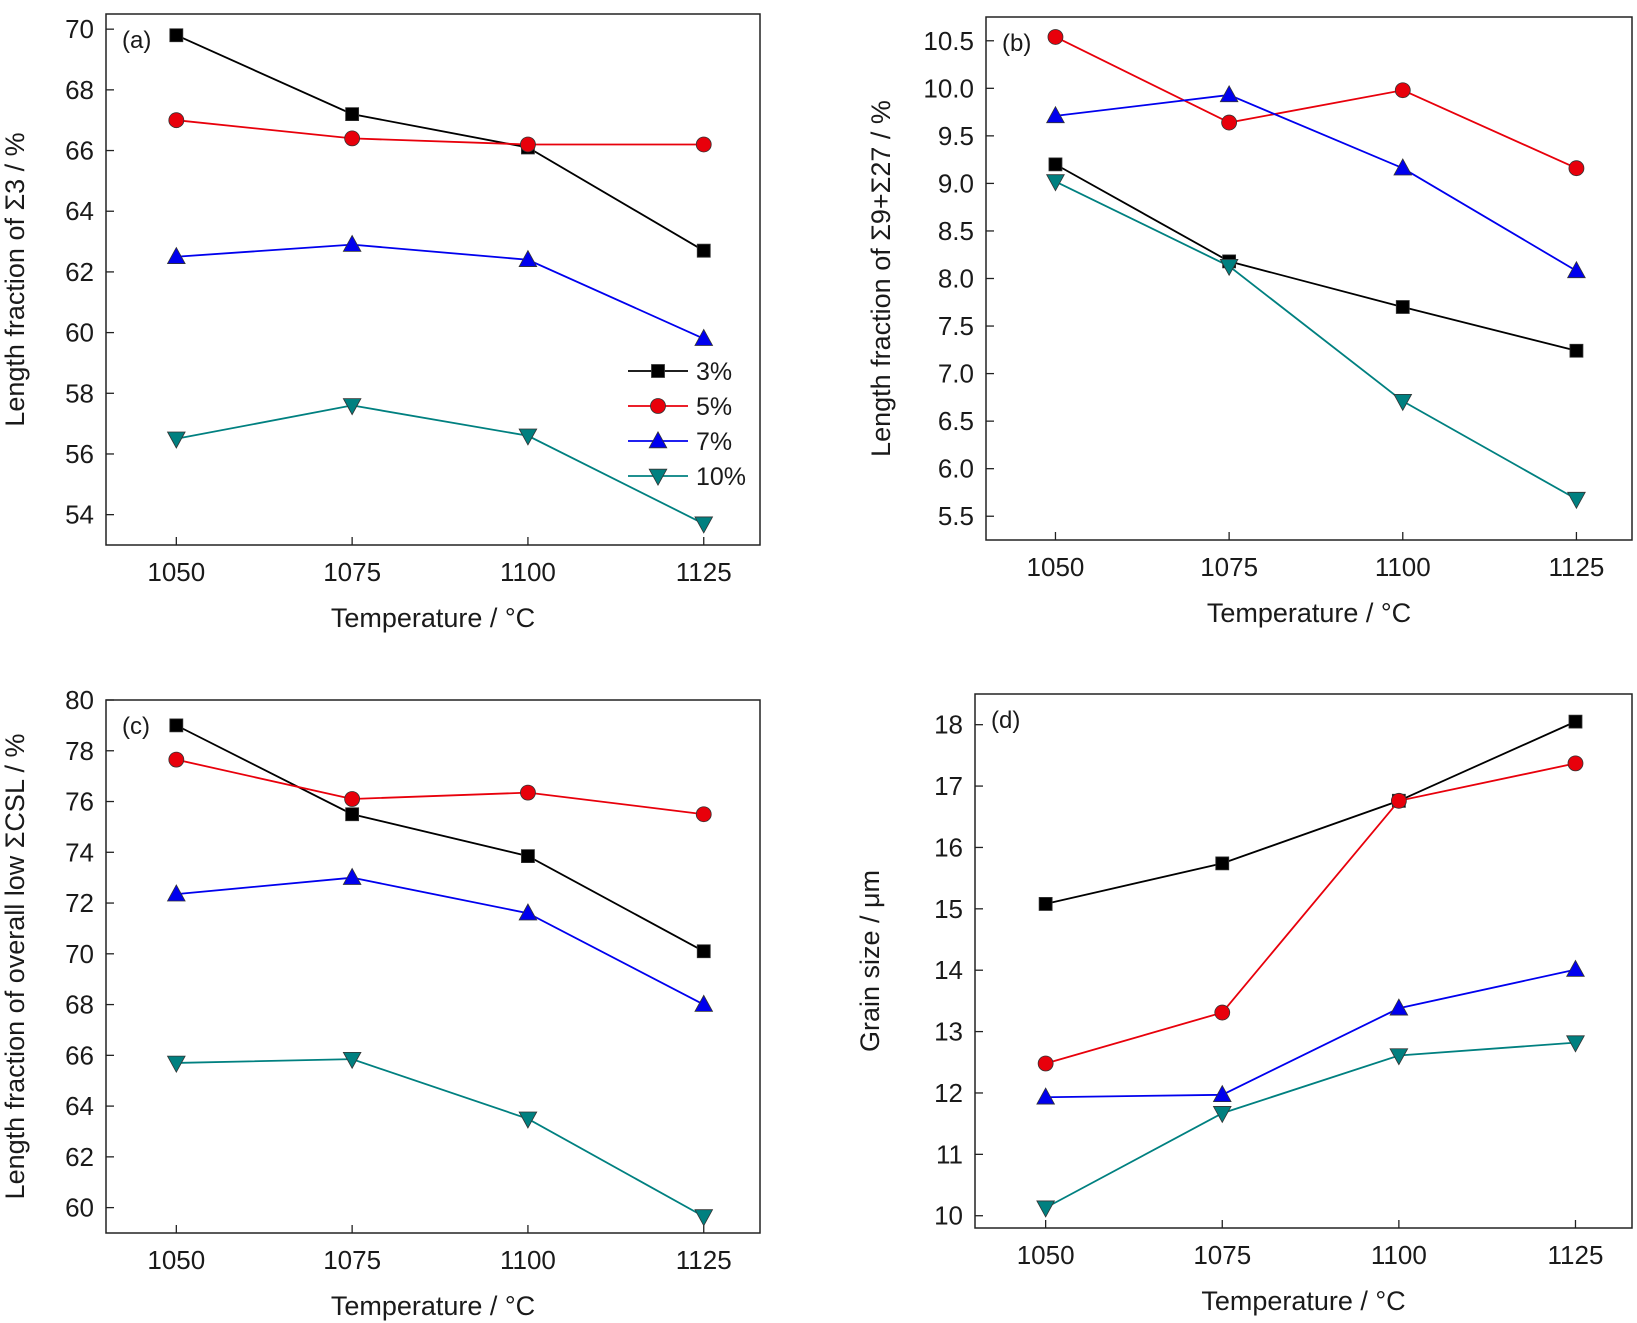 The height and width of the screenshot is (1323, 1637). What do you see at coordinates (79, 1208) in the screenshot?
I see `y-tick-label: 60` at bounding box center [79, 1208].